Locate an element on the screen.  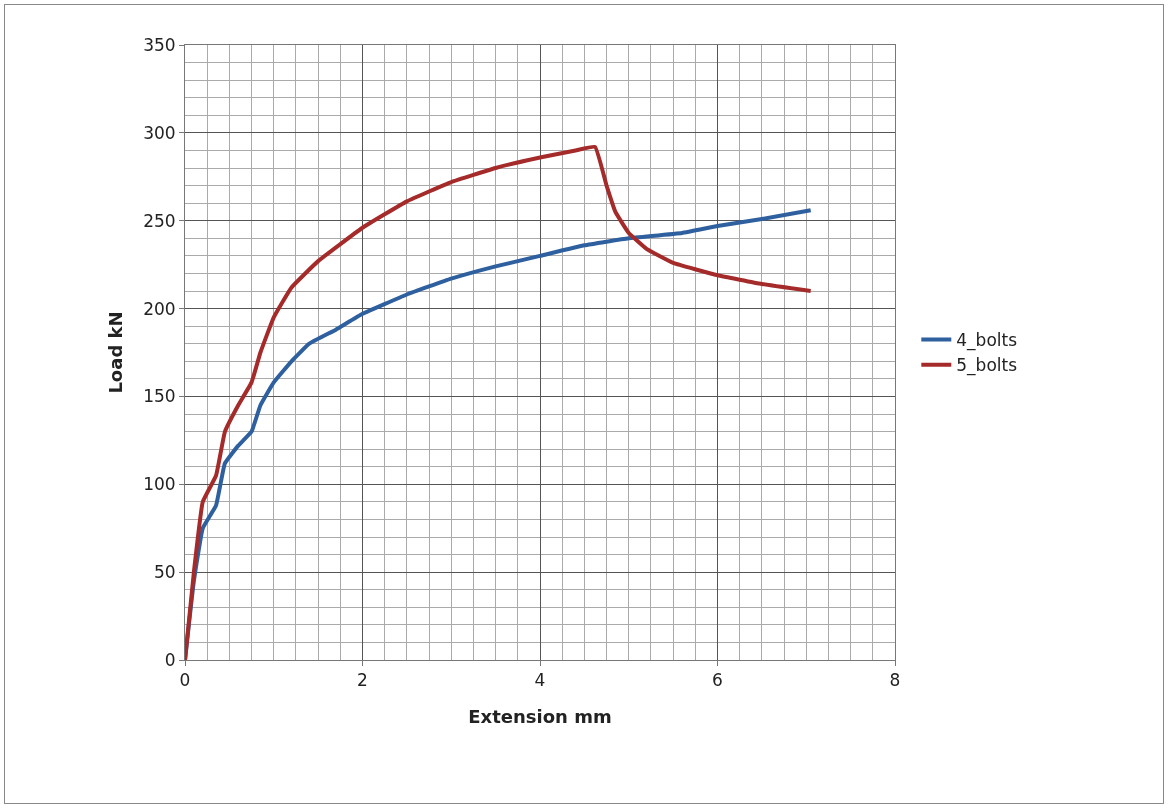
x-tick-label: 0 is located at coordinates (185, 680).